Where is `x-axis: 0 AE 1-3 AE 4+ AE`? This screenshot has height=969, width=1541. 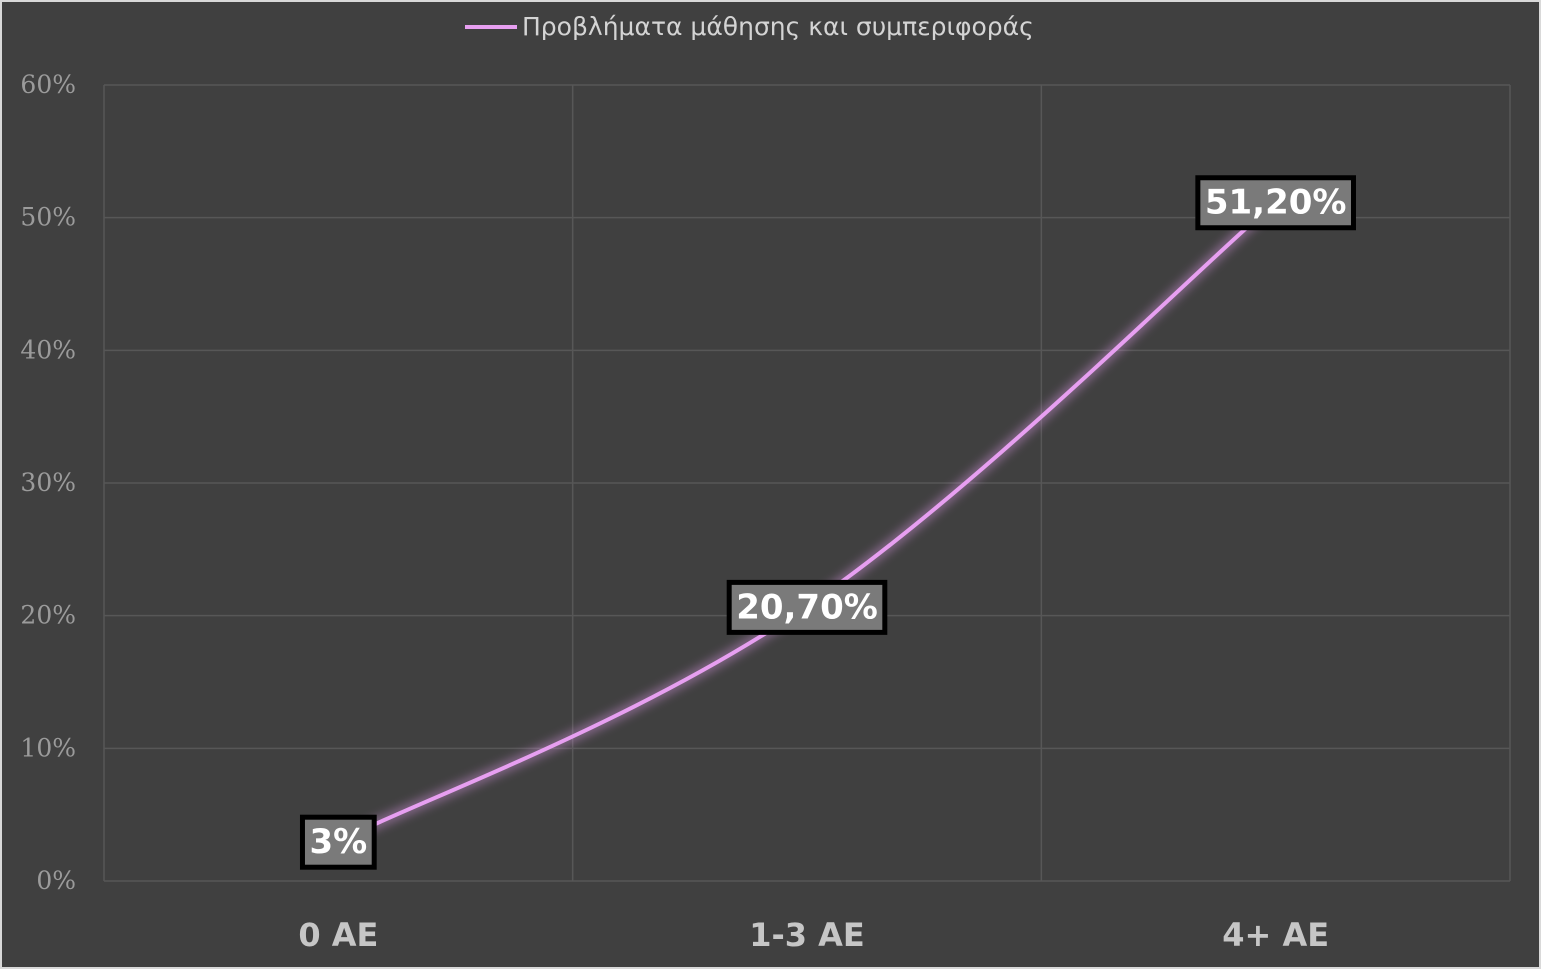
x-axis: 0 AE 1-3 AE 4+ AE is located at coordinates (813, 935).